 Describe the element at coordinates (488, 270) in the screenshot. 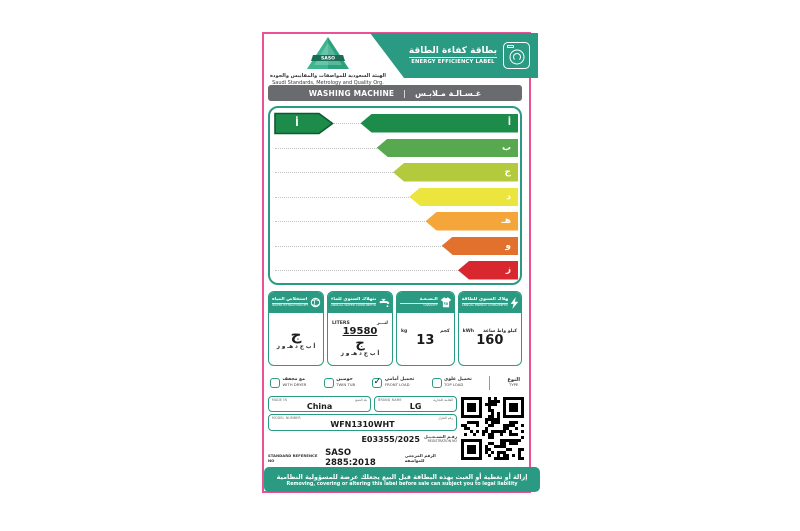

I see `scale-arrow-g: ز` at that location.